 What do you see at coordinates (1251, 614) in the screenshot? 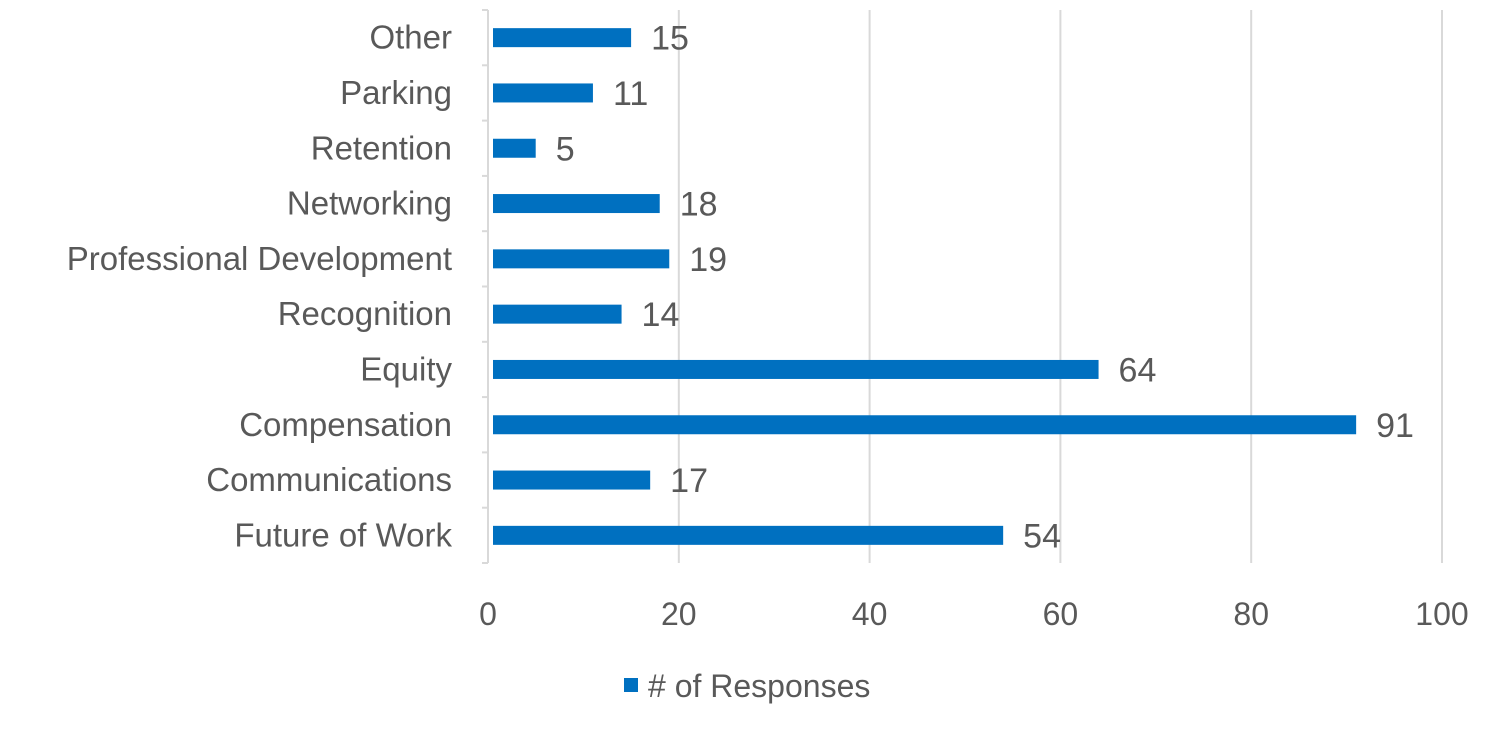
I see `x-tick-label: 80` at bounding box center [1251, 614].